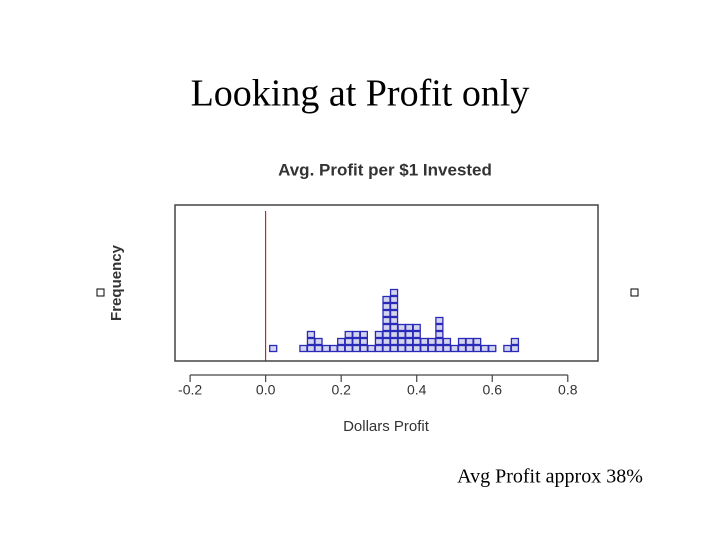 The image size is (720, 540). What do you see at coordinates (385, 169) in the screenshot?
I see `chart-title: Avg. Profit per $1 Invested` at bounding box center [385, 169].